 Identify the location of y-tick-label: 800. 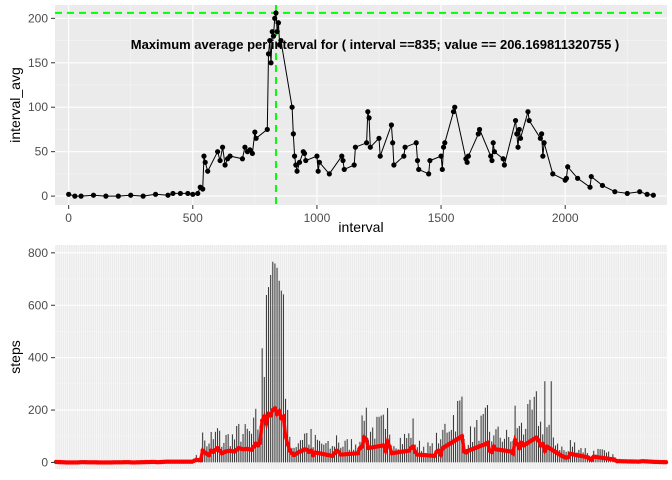
(38, 253).